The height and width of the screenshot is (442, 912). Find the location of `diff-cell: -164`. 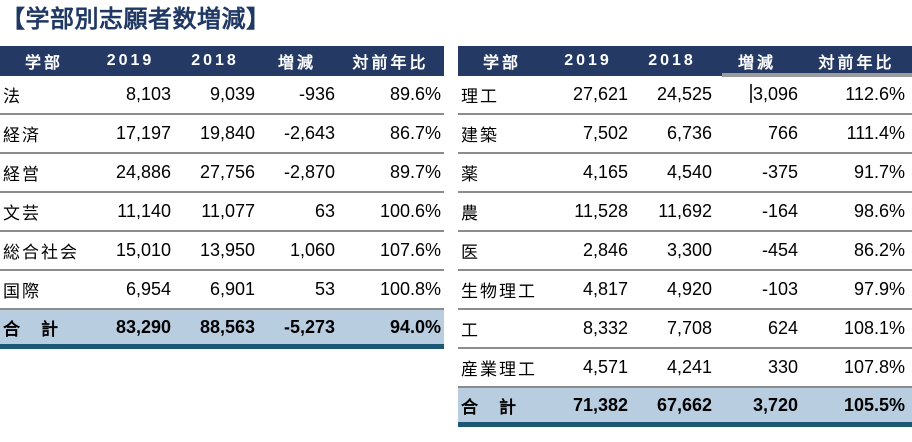

diff-cell: -164 is located at coordinates (757, 212).